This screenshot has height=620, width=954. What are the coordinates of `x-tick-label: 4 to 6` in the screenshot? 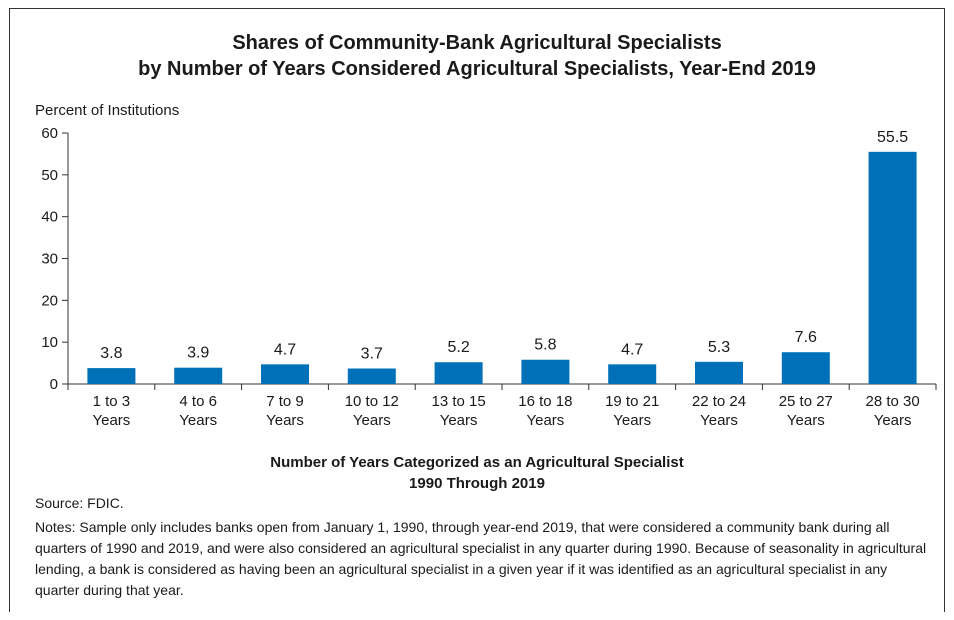 It's located at (198, 401).